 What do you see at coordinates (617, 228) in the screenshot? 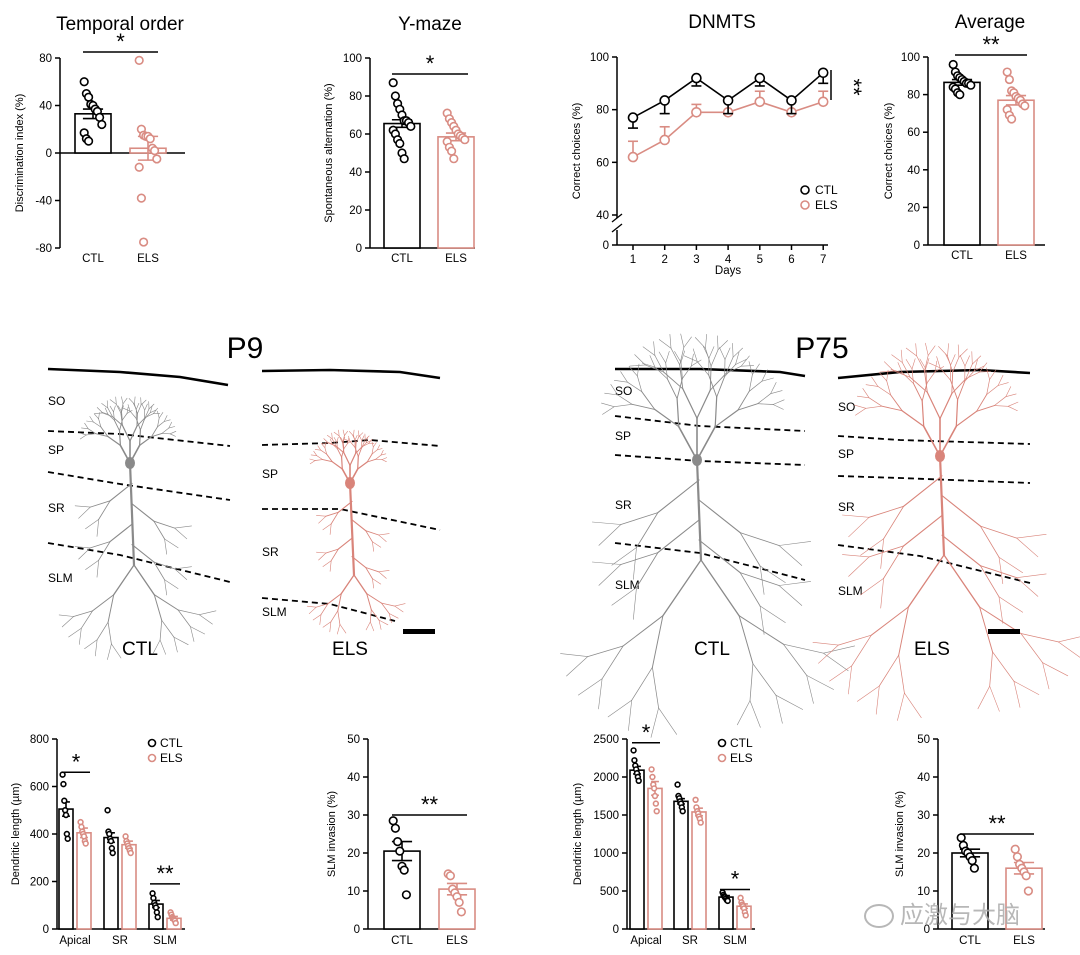
I see `axis-break` at bounding box center [617, 228].